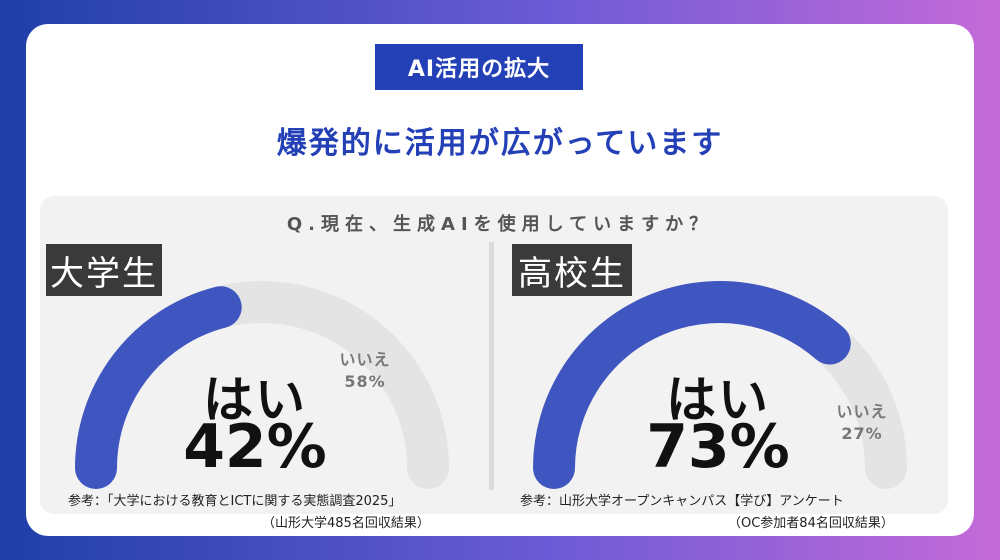 The height and width of the screenshot is (560, 1000). Describe the element at coordinates (811, 523) in the screenshot. I see `source-highschool-line2: （OC参加者84名回収結果）` at that location.